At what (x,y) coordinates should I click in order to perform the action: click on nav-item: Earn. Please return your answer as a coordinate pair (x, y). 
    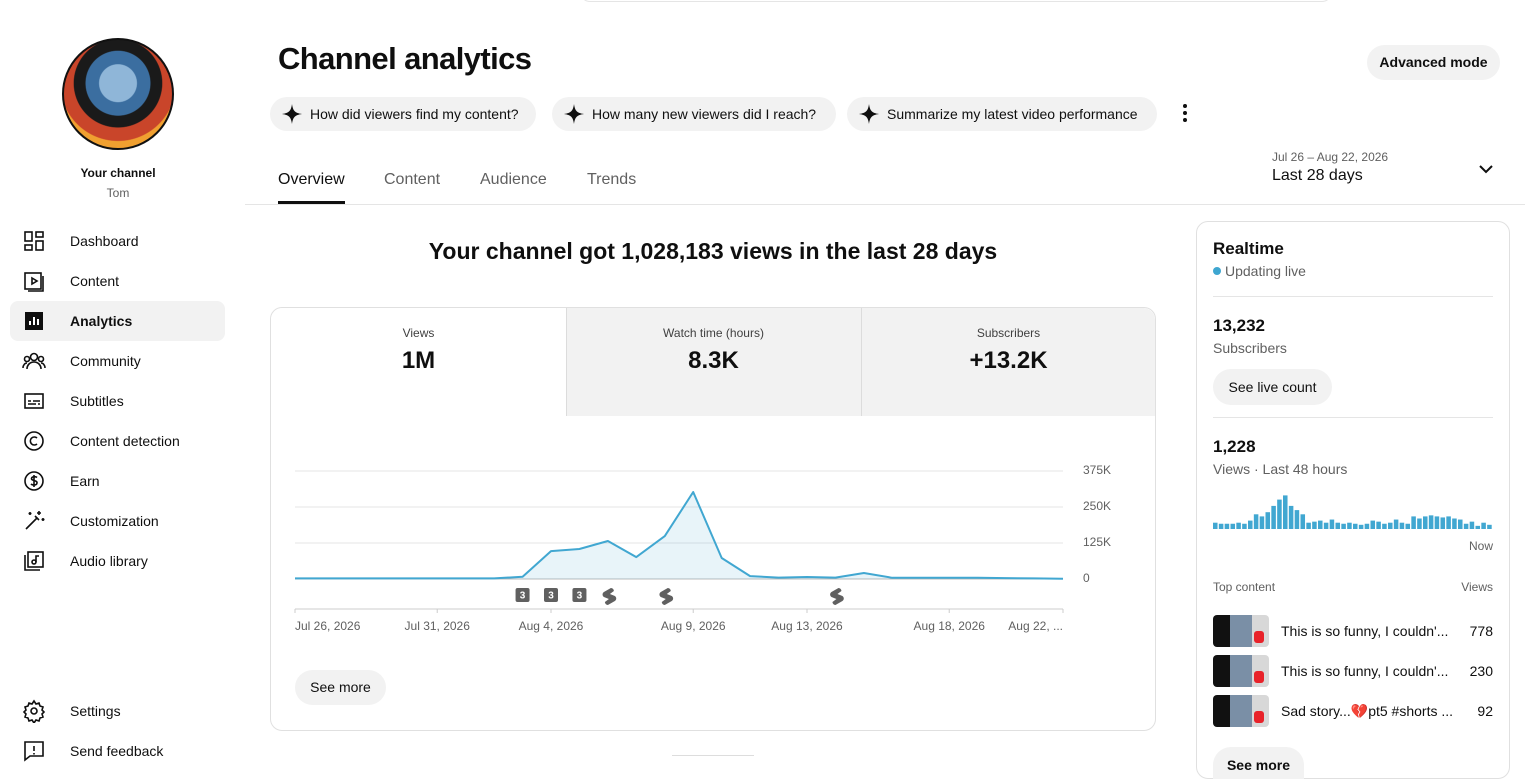
    Looking at the image, I should click on (85, 481).